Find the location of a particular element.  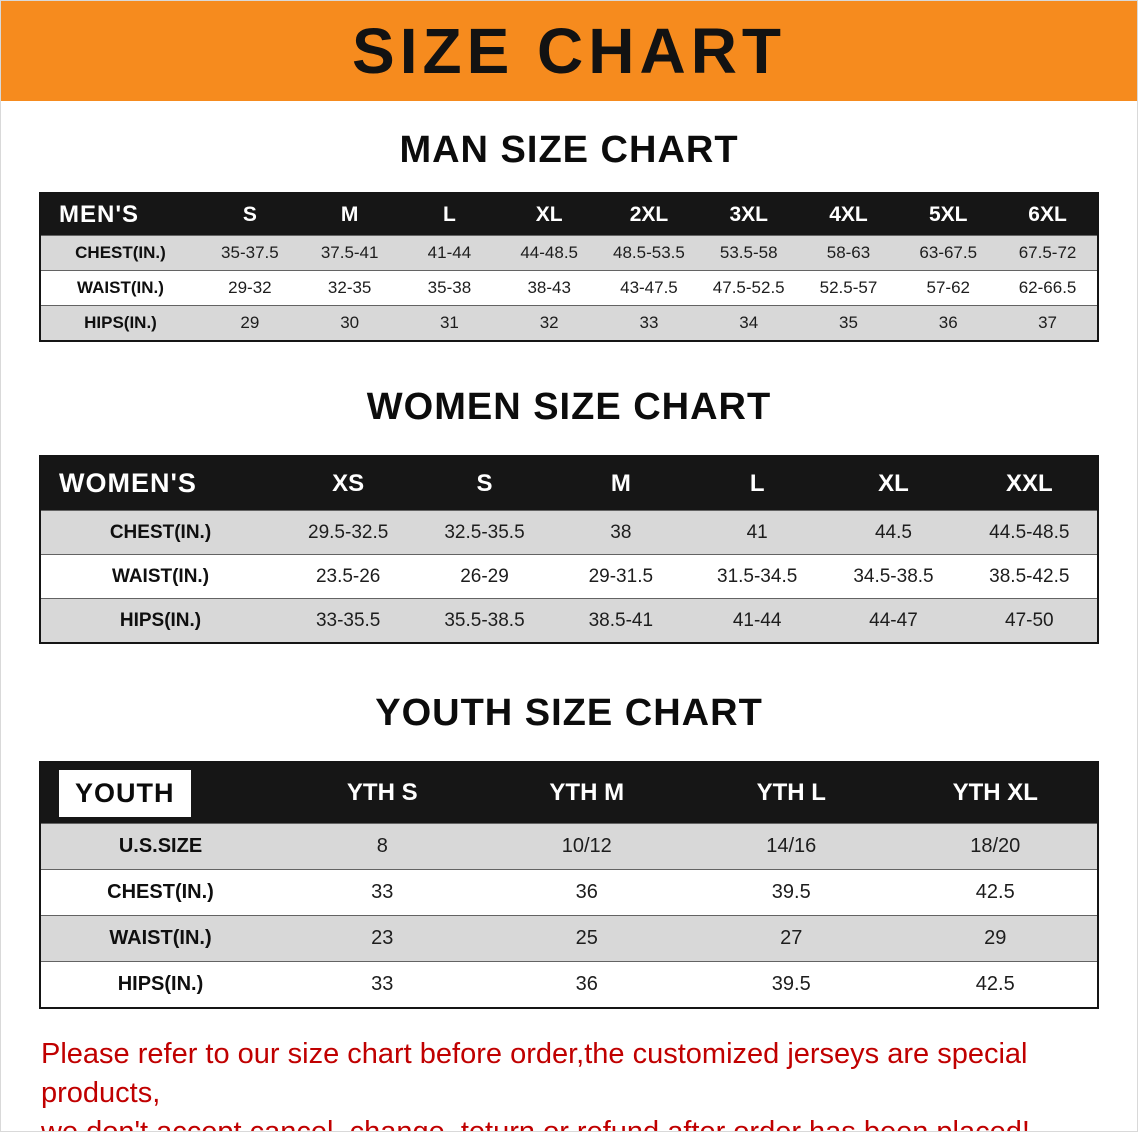

size-cell: 31.5-34.5 is located at coordinates (757, 576).